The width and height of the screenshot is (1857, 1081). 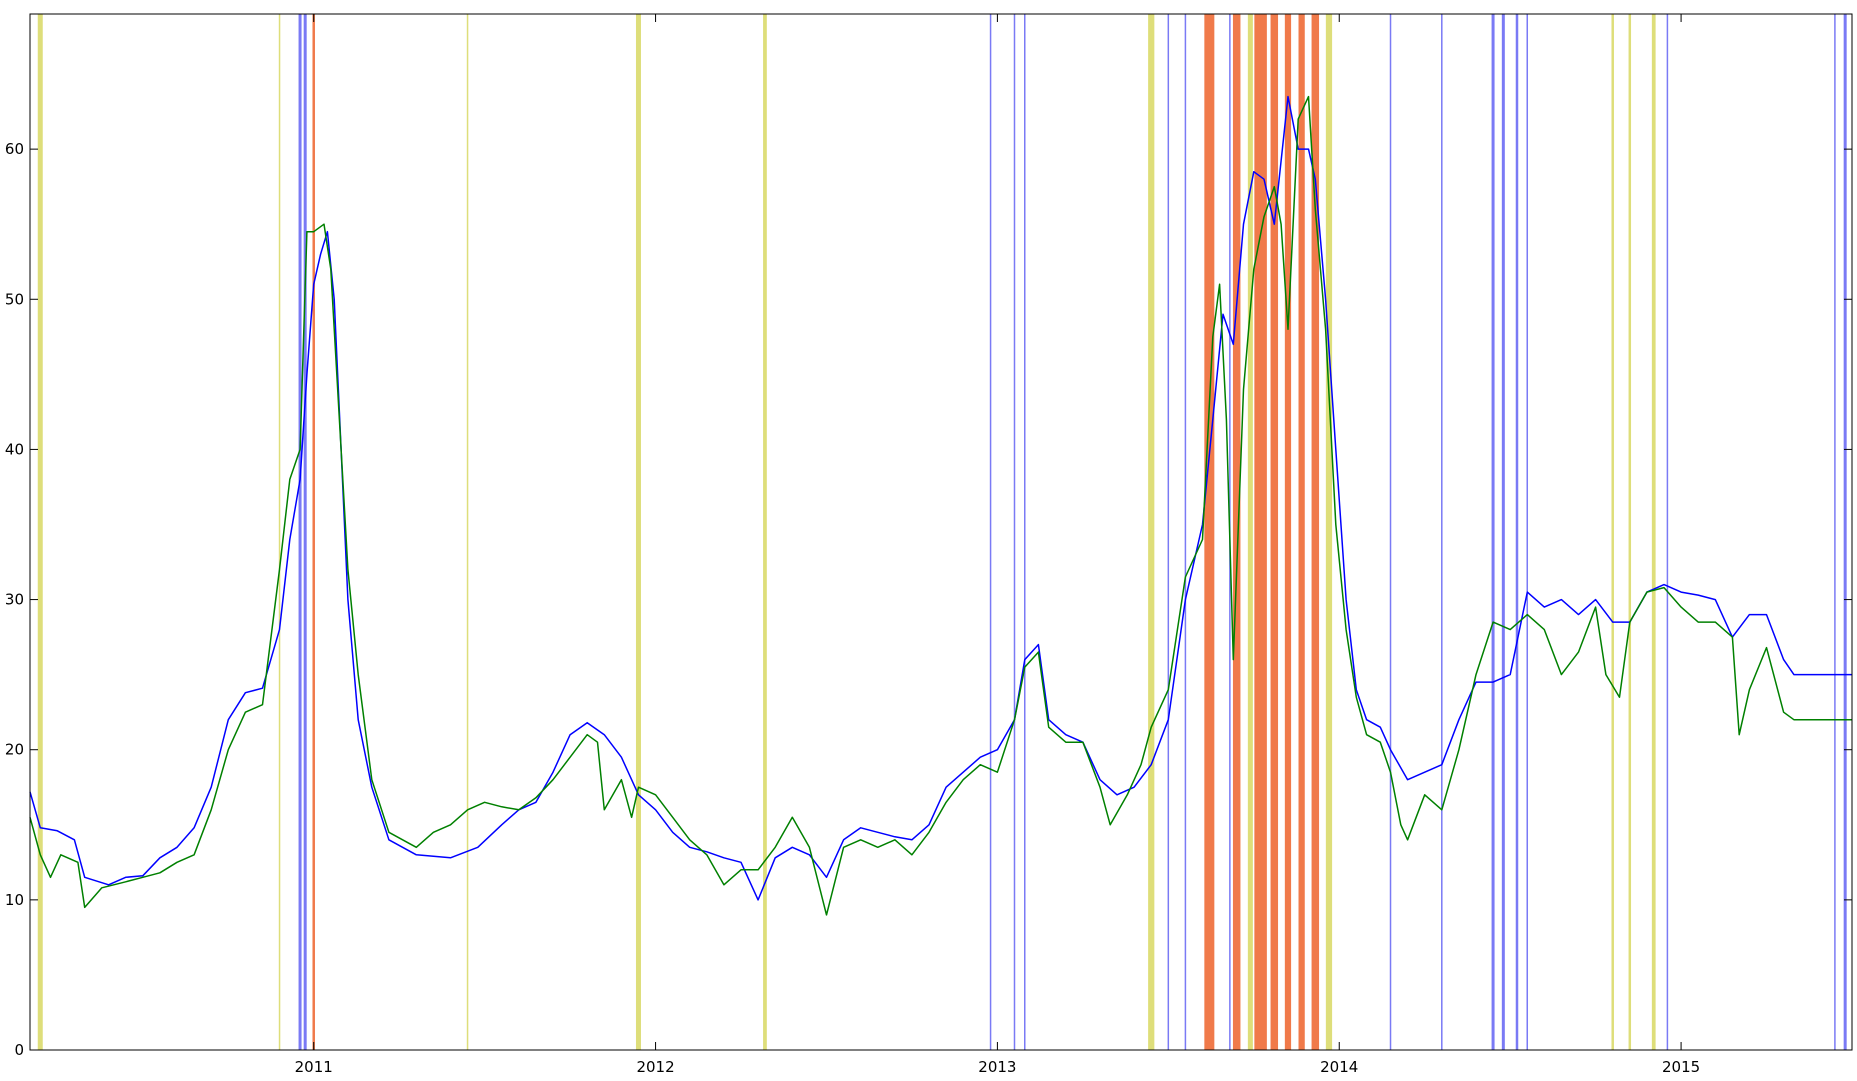 What do you see at coordinates (14, 299) in the screenshot?
I see `y-tick-label: 50` at bounding box center [14, 299].